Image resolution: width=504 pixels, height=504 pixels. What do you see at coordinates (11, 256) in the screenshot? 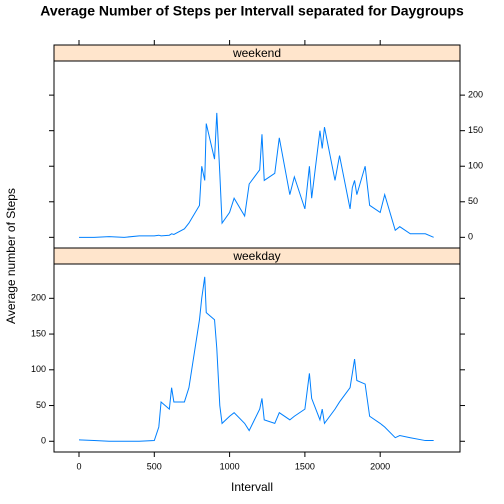
I see `y-axis-label: Average number of Steps` at bounding box center [11, 256].